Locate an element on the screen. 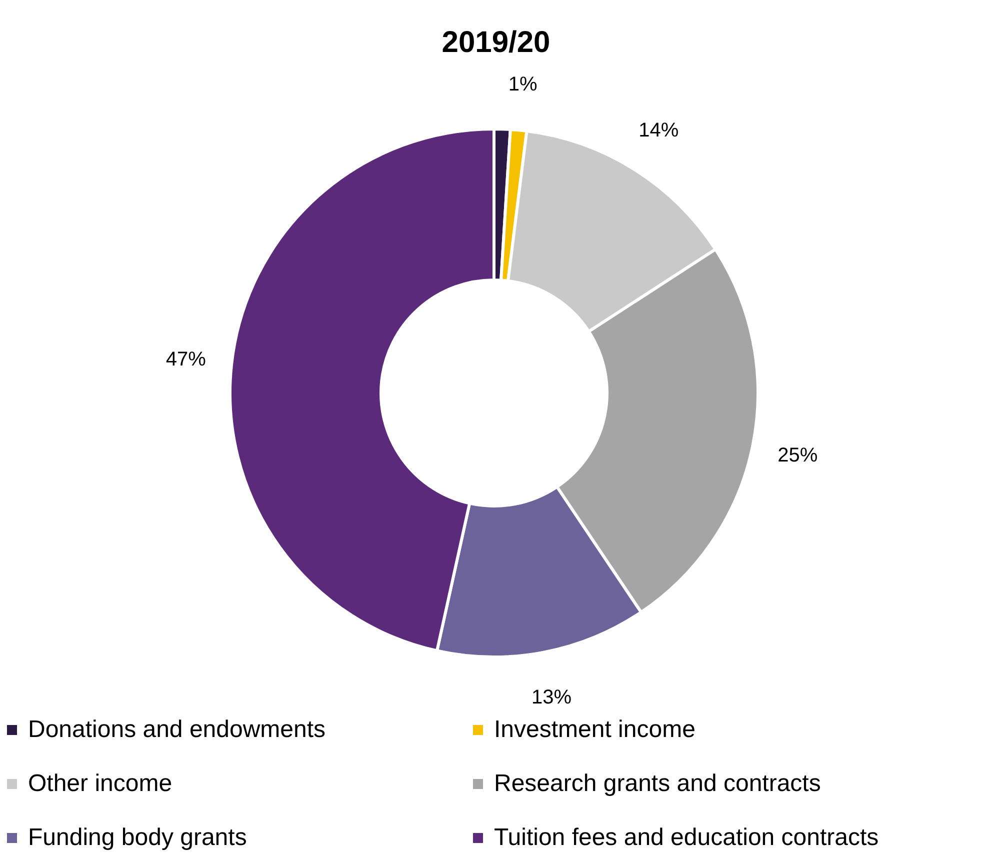 This screenshot has width=992, height=866. legend-label: Investment income is located at coordinates (595, 729).